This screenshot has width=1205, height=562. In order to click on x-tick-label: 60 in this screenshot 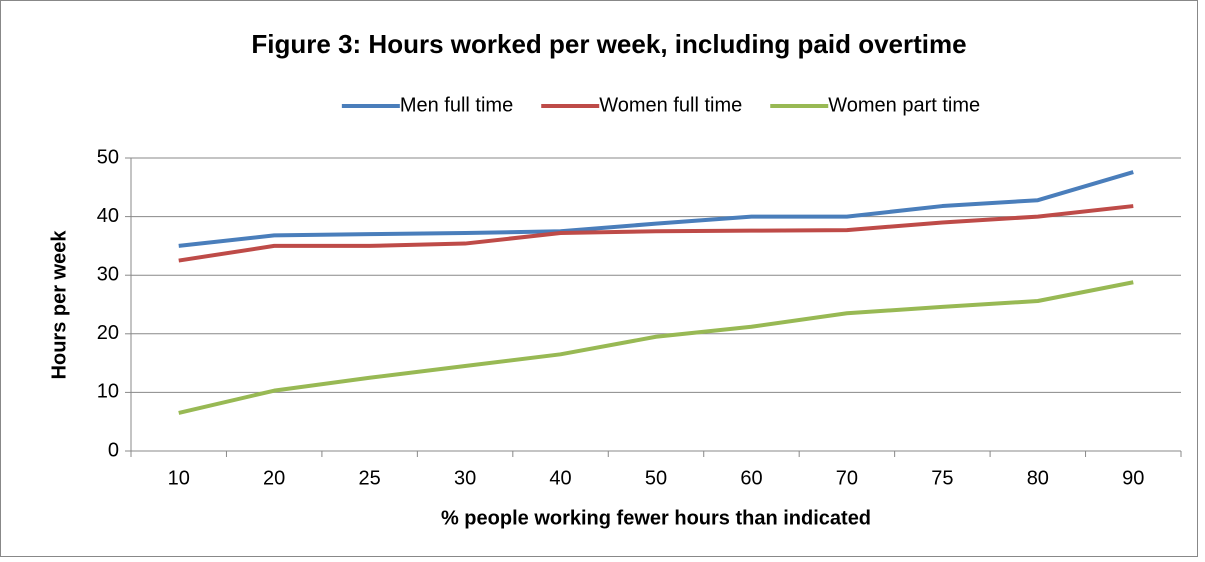, I will do `click(751, 478)`.